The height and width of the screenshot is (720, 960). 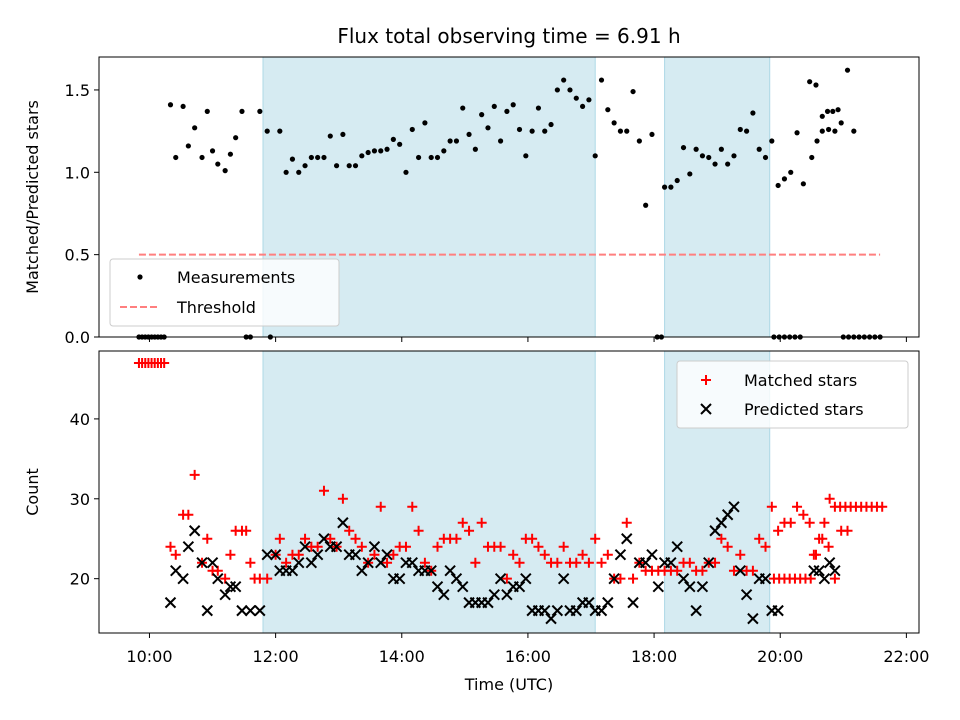 What do you see at coordinates (717, 197) in the screenshot?
I see `shaded-interval` at bounding box center [717, 197].